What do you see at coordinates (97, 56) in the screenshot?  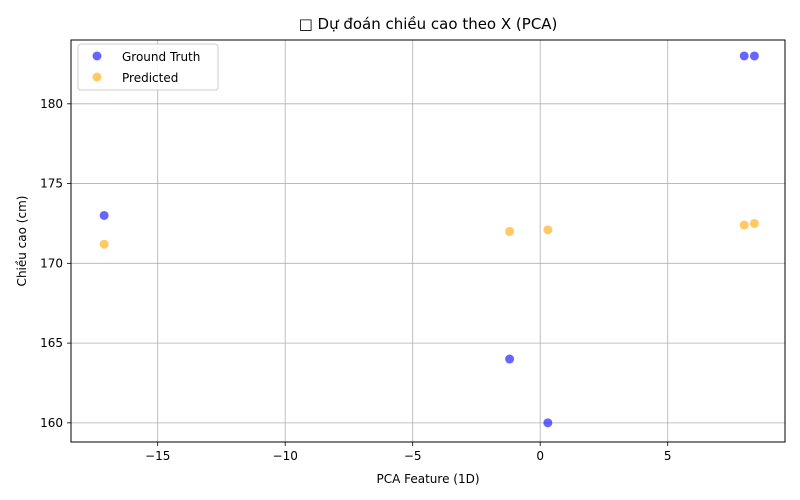 I see `legend-marker-ground-truth` at bounding box center [97, 56].